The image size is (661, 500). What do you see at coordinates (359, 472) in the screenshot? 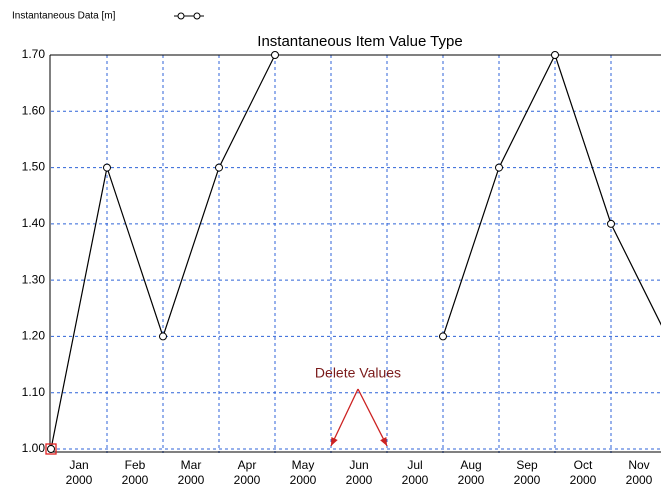
I see `x-tick-label: Jun 2000` at bounding box center [359, 472].